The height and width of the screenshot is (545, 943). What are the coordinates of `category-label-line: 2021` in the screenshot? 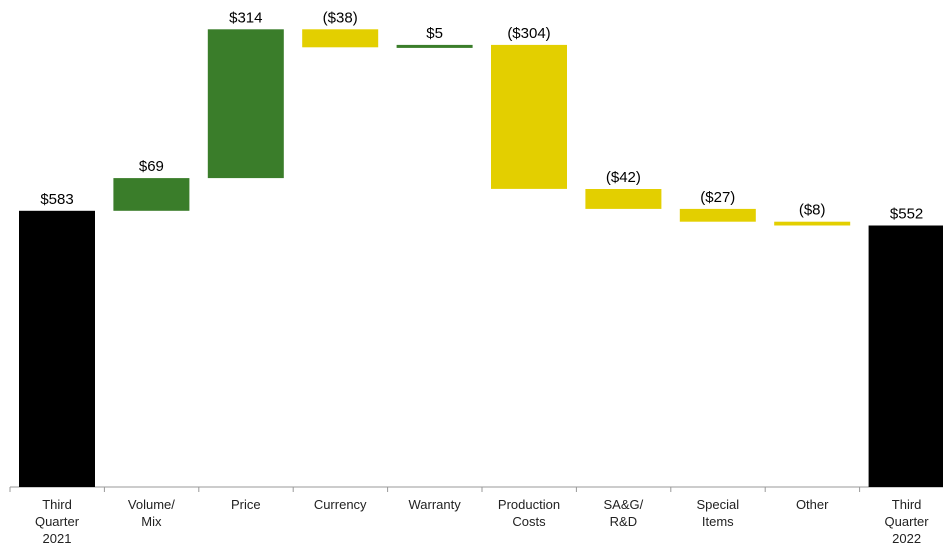 It's located at (57, 538).